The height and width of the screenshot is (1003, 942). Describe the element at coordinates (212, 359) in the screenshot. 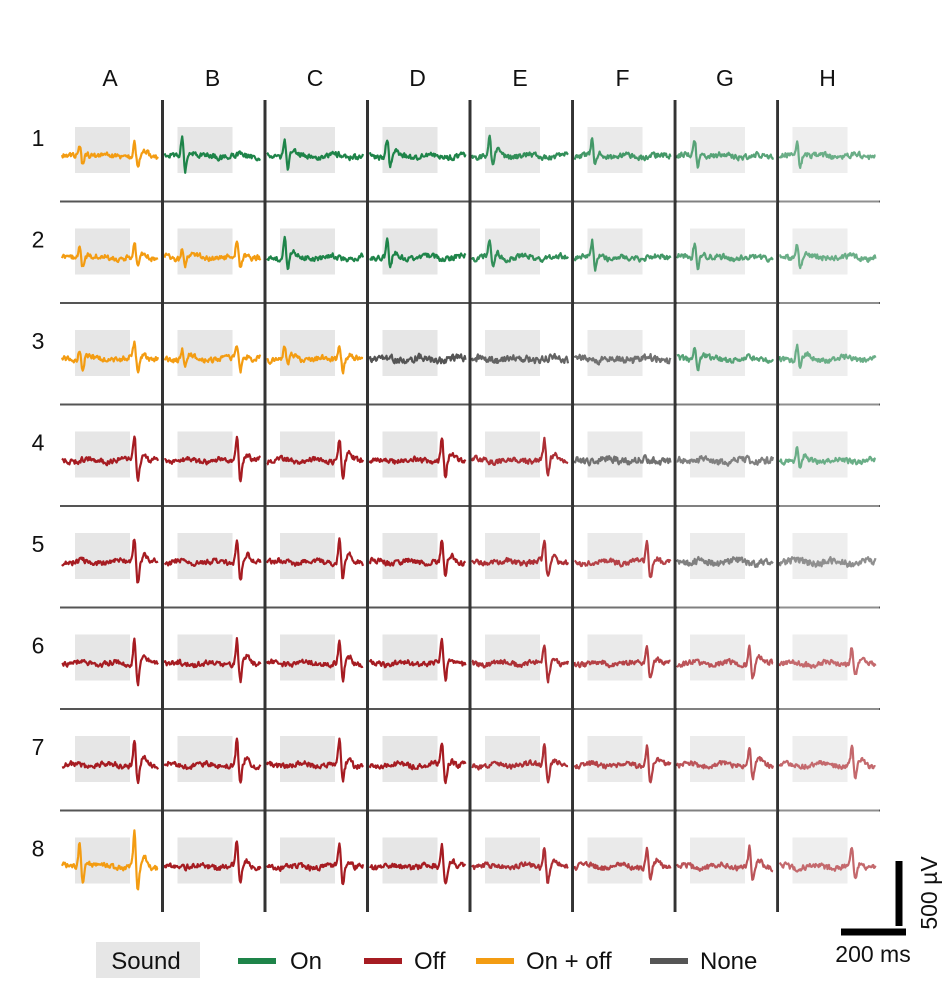

I see `trace-3-b` at that location.